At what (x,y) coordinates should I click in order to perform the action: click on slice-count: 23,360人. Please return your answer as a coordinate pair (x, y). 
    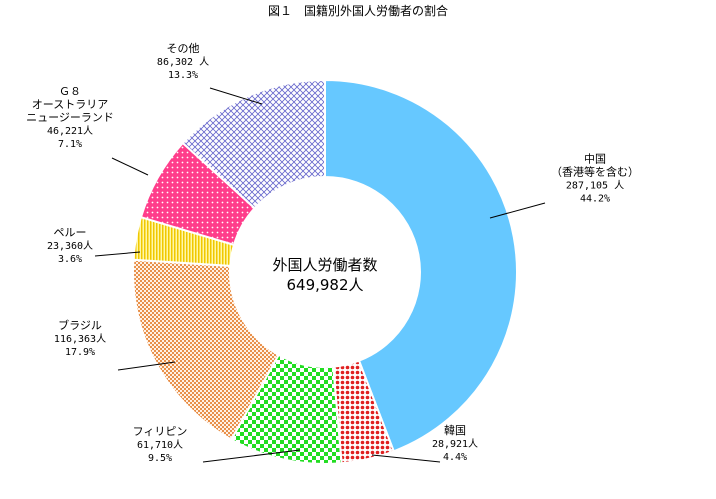
    Looking at the image, I should click on (70, 246).